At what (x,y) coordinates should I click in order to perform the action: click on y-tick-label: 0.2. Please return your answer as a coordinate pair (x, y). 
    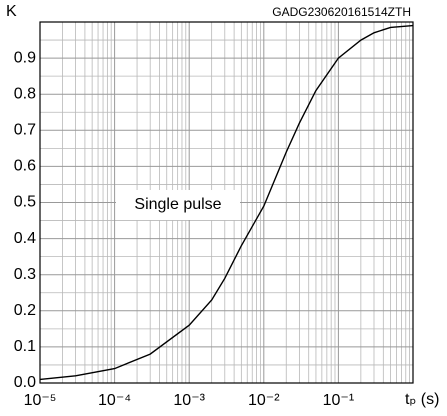
    Looking at the image, I should click on (25, 310).